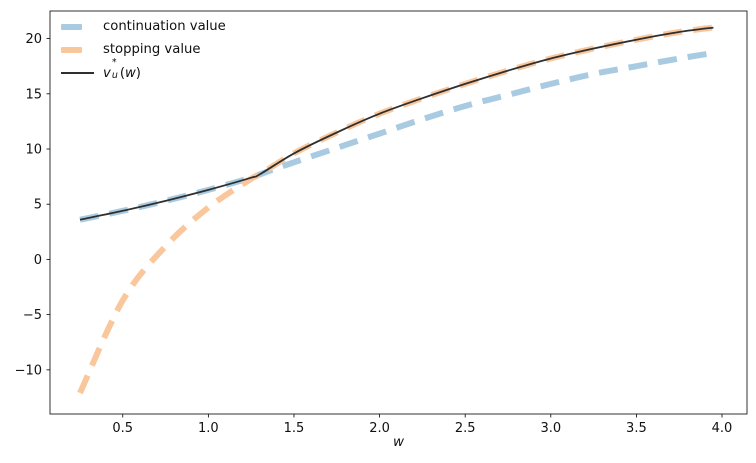  I want to click on x-tick-label: 1.0, so click(208, 428).